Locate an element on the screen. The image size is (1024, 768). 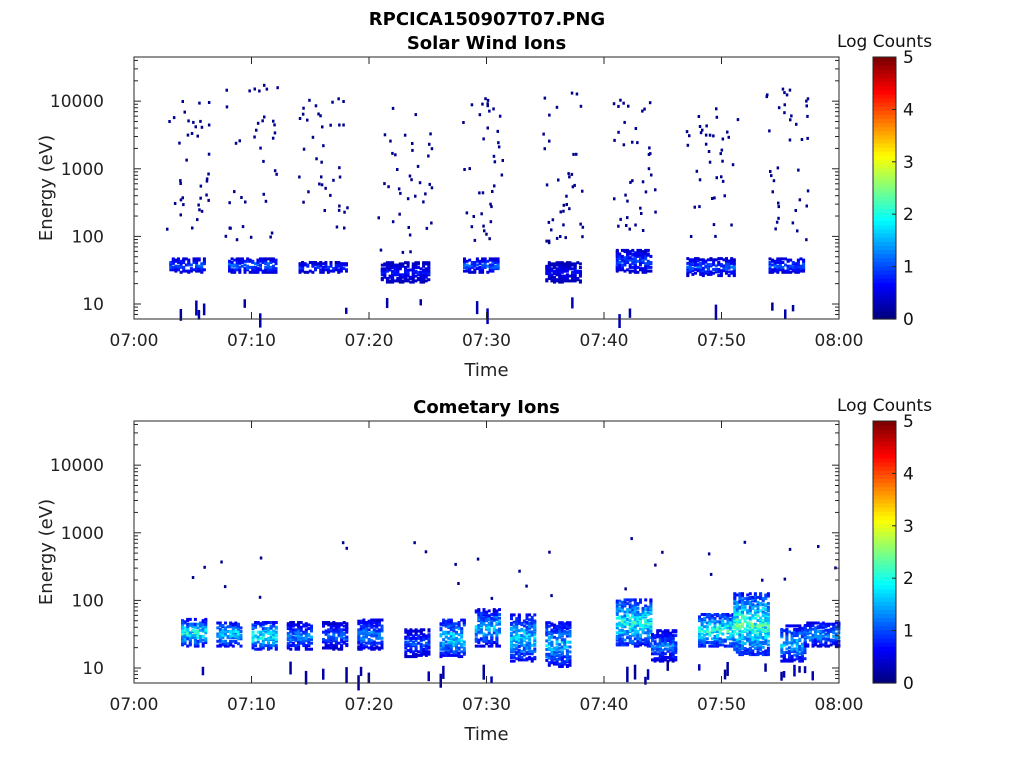
burst-cells is located at coordinates (481, 291).